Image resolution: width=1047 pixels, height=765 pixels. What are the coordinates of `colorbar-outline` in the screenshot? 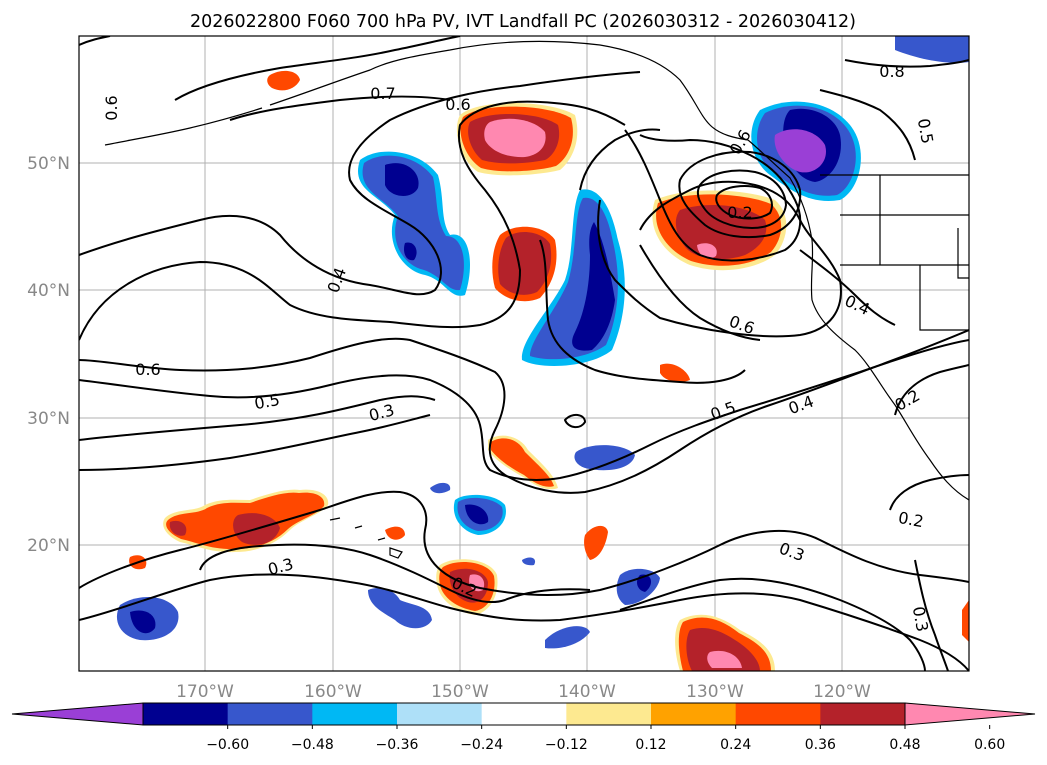 It's located at (524, 714).